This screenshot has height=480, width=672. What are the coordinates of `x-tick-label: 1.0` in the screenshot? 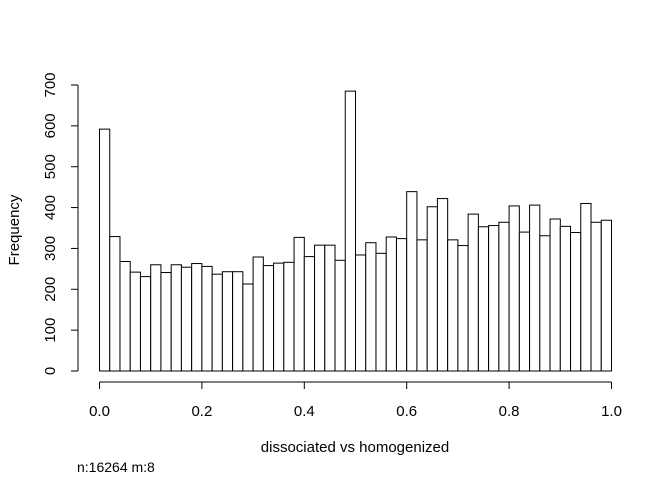 It's located at (611, 411).